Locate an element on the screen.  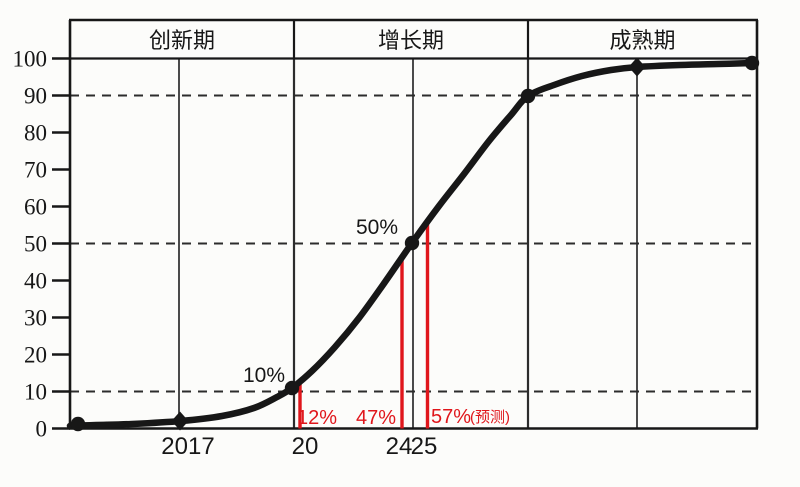
phase-label: 成熟期 is located at coordinates (642, 40).